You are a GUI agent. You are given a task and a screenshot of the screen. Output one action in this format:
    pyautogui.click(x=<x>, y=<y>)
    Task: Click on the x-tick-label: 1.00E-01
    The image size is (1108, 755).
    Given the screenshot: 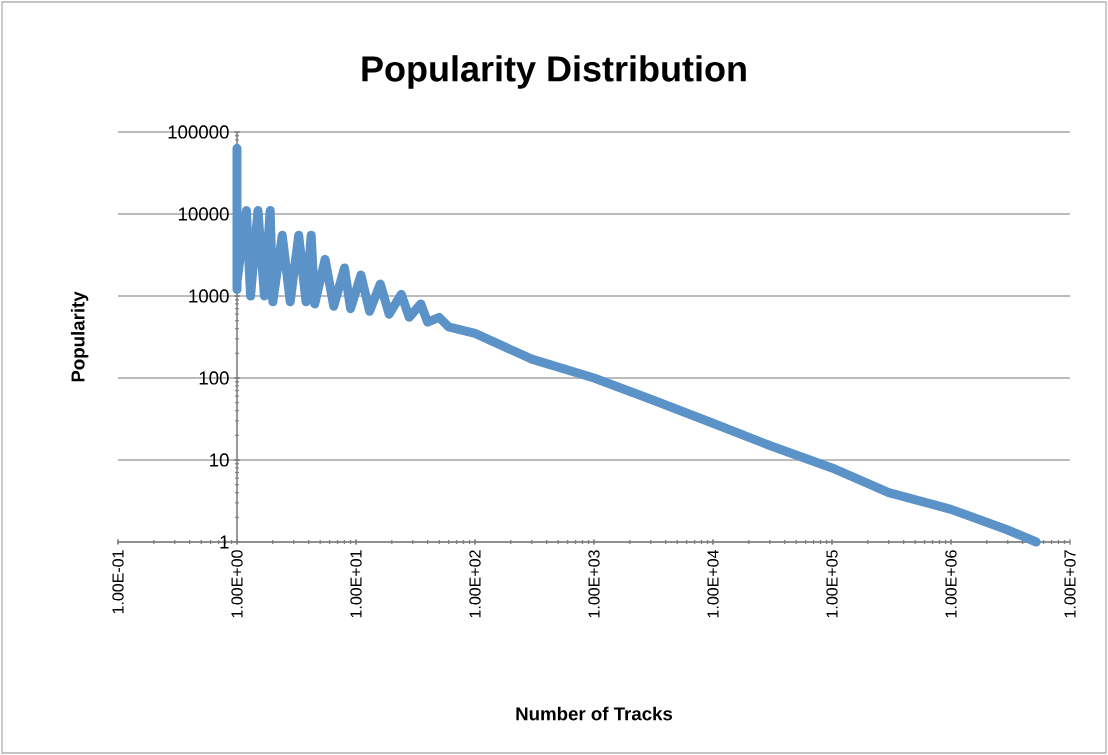 What is the action you would take?
    pyautogui.click(x=118, y=582)
    